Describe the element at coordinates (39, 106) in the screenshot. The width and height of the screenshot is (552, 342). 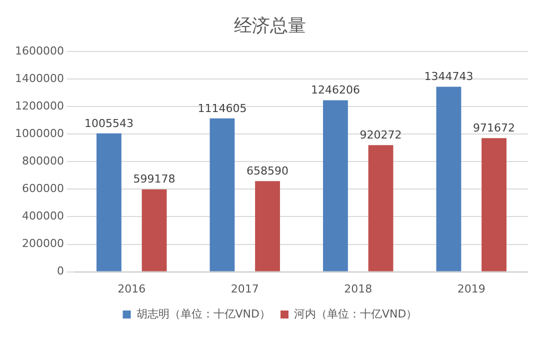
I see `y-tick-label: 1200000` at that location.